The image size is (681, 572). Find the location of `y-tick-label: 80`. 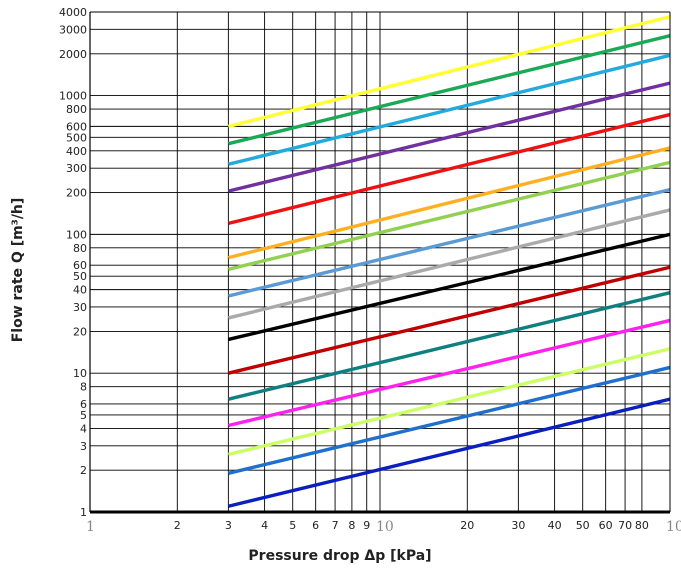

y-tick-label: 80 is located at coordinates (80, 248).